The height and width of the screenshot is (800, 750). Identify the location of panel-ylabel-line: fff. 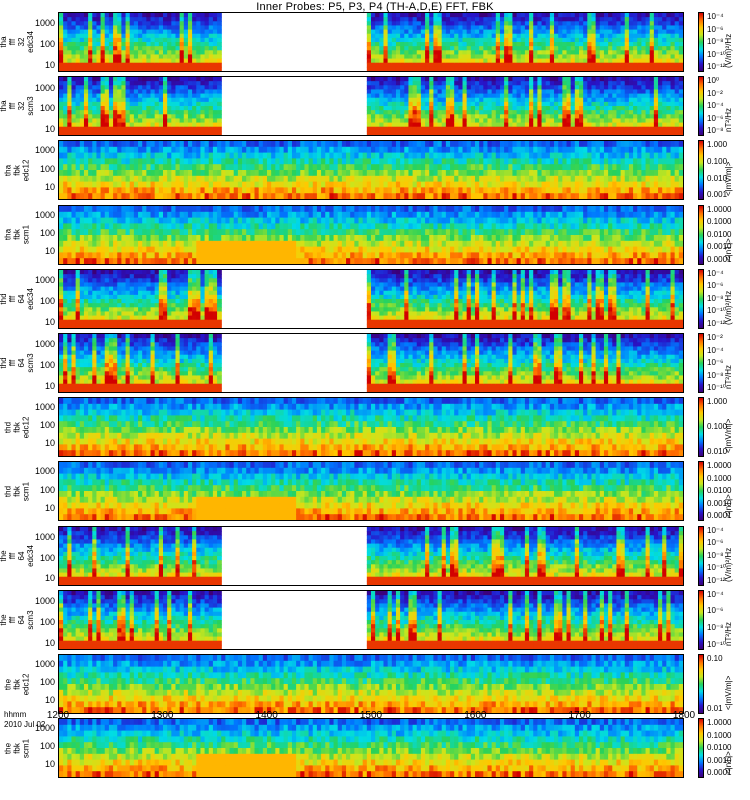
(12, 42).